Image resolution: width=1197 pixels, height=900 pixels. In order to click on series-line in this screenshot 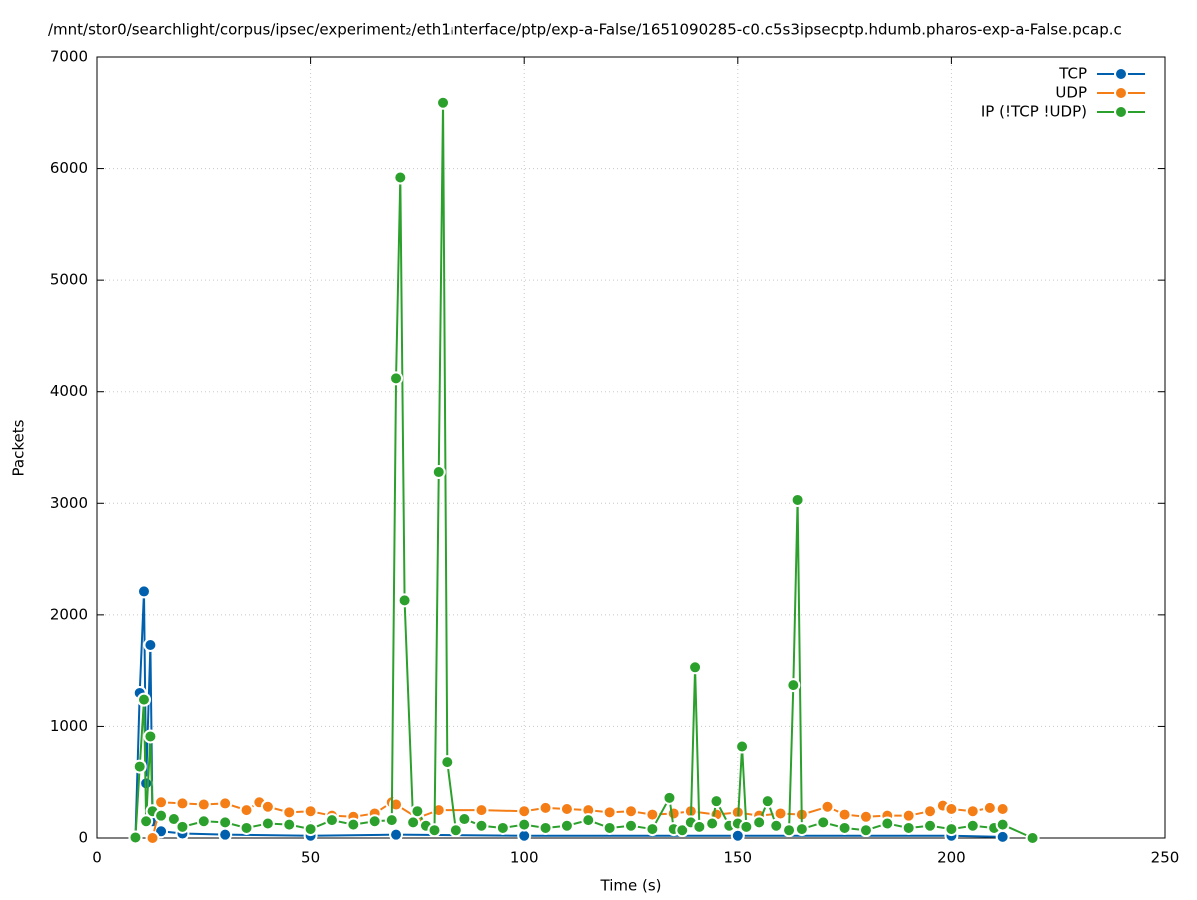, I will do `click(577, 820)`.